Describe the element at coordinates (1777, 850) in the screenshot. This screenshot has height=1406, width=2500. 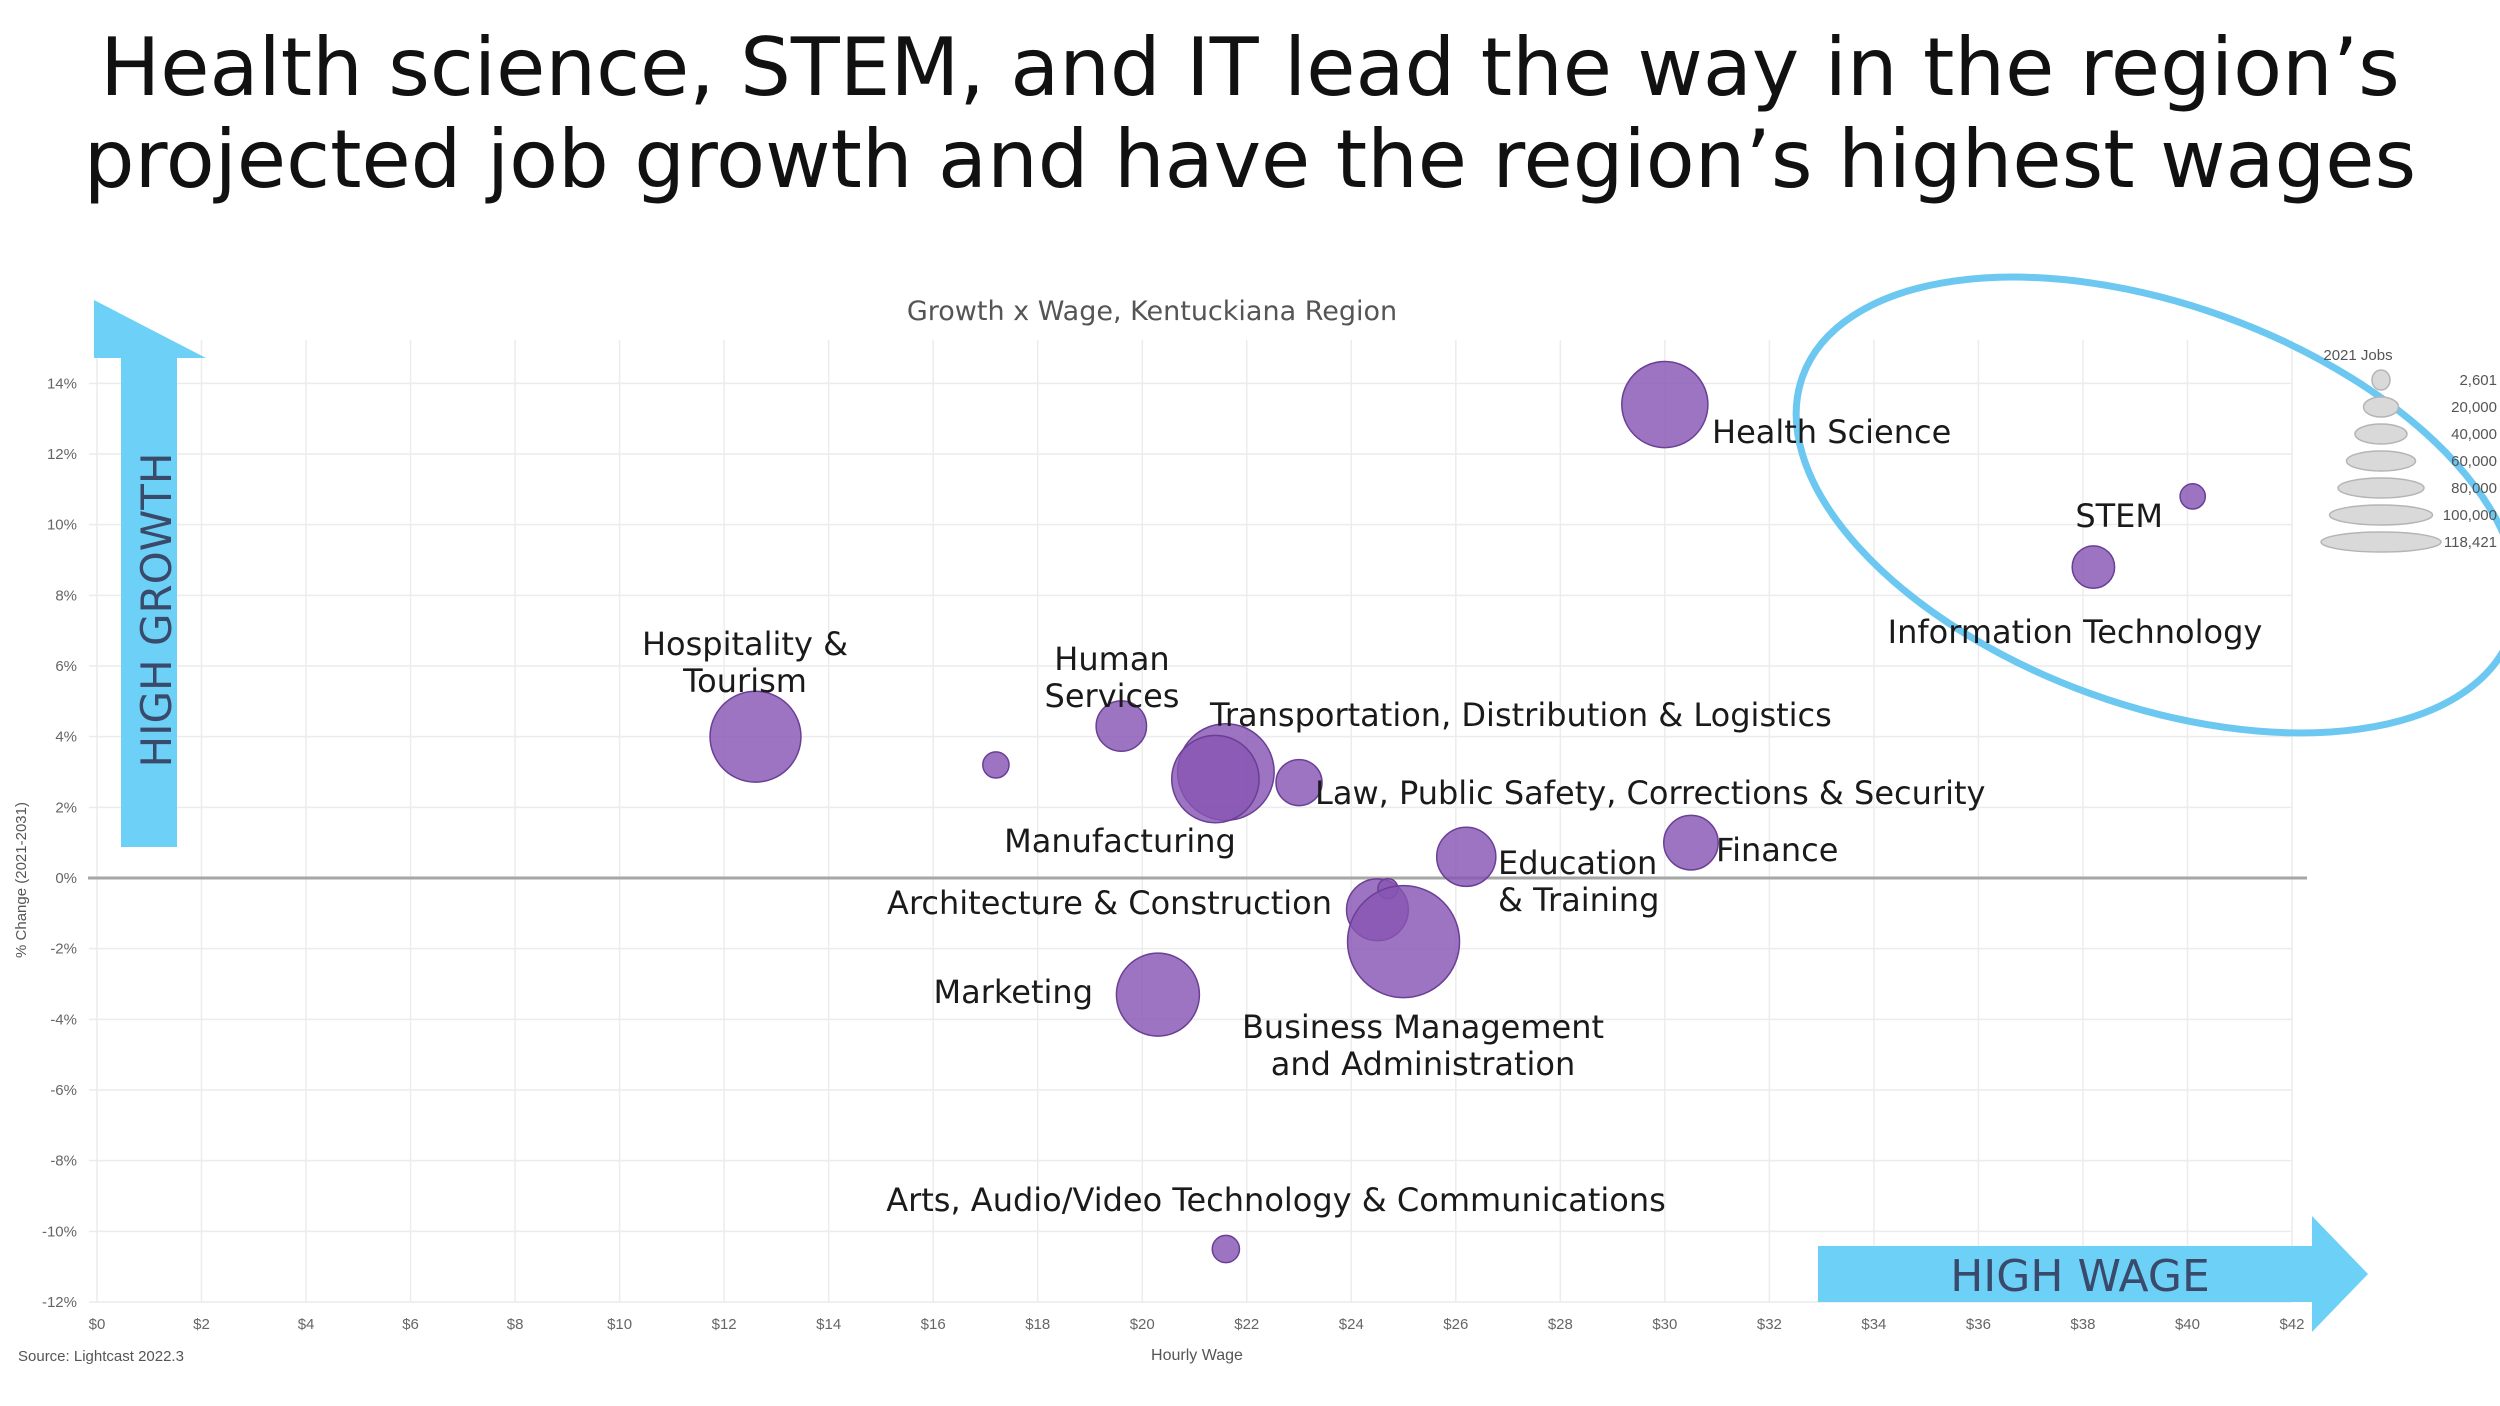
I see `bubble-label: Finance` at that location.